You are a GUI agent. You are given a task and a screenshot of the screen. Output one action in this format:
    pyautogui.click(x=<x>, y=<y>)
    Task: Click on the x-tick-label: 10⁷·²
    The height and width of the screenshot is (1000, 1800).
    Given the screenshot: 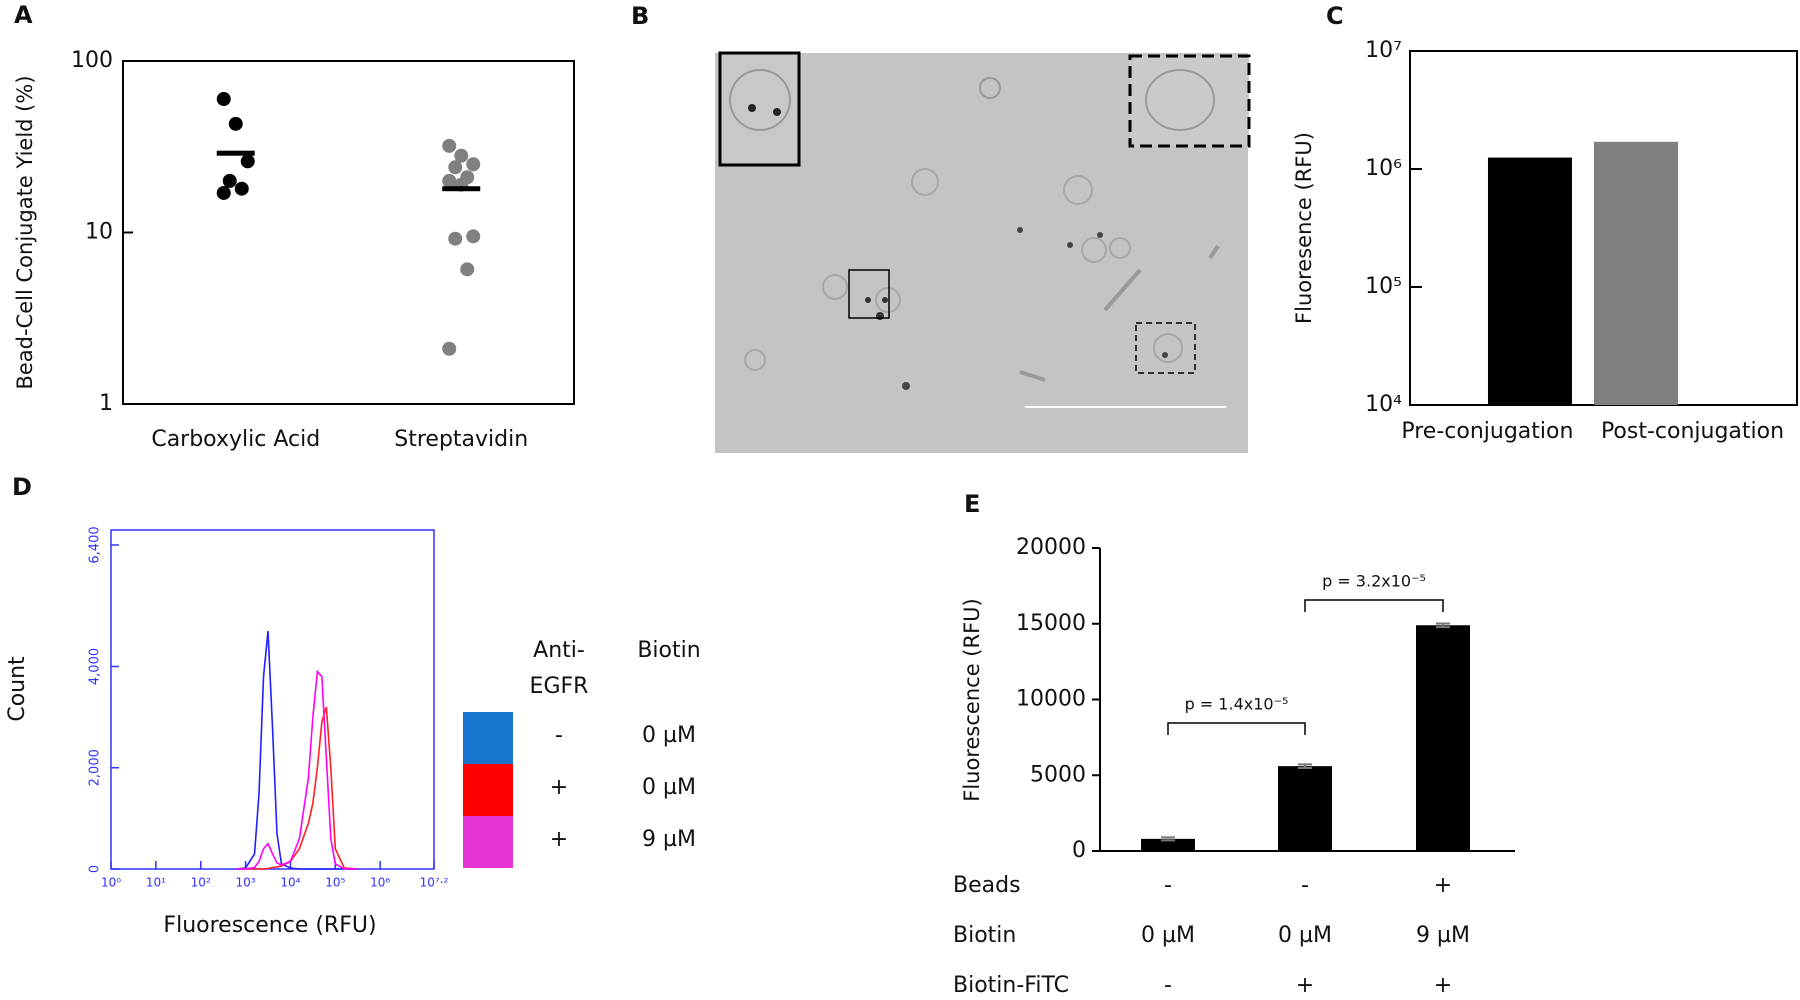 What is the action you would take?
    pyautogui.click(x=434, y=883)
    